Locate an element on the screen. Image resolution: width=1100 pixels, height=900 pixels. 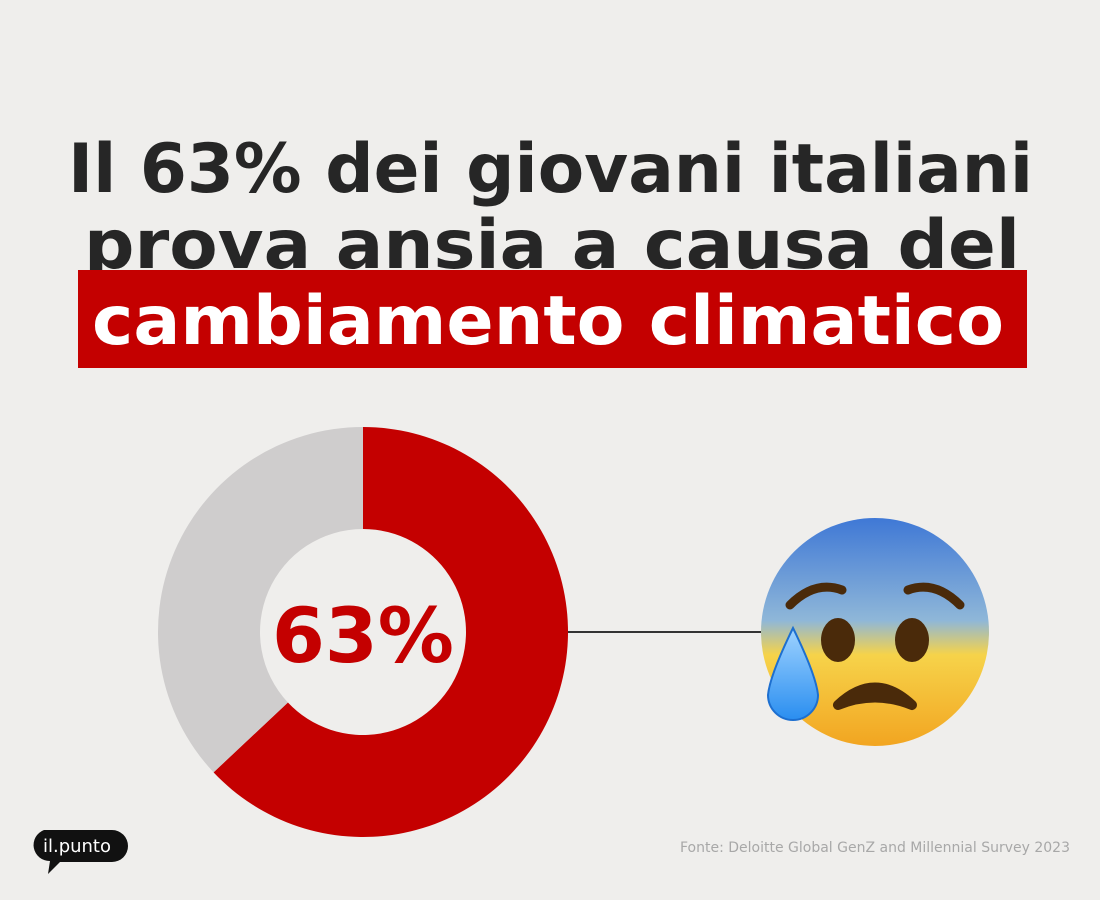
center-label: 63% is located at coordinates (363, 635).